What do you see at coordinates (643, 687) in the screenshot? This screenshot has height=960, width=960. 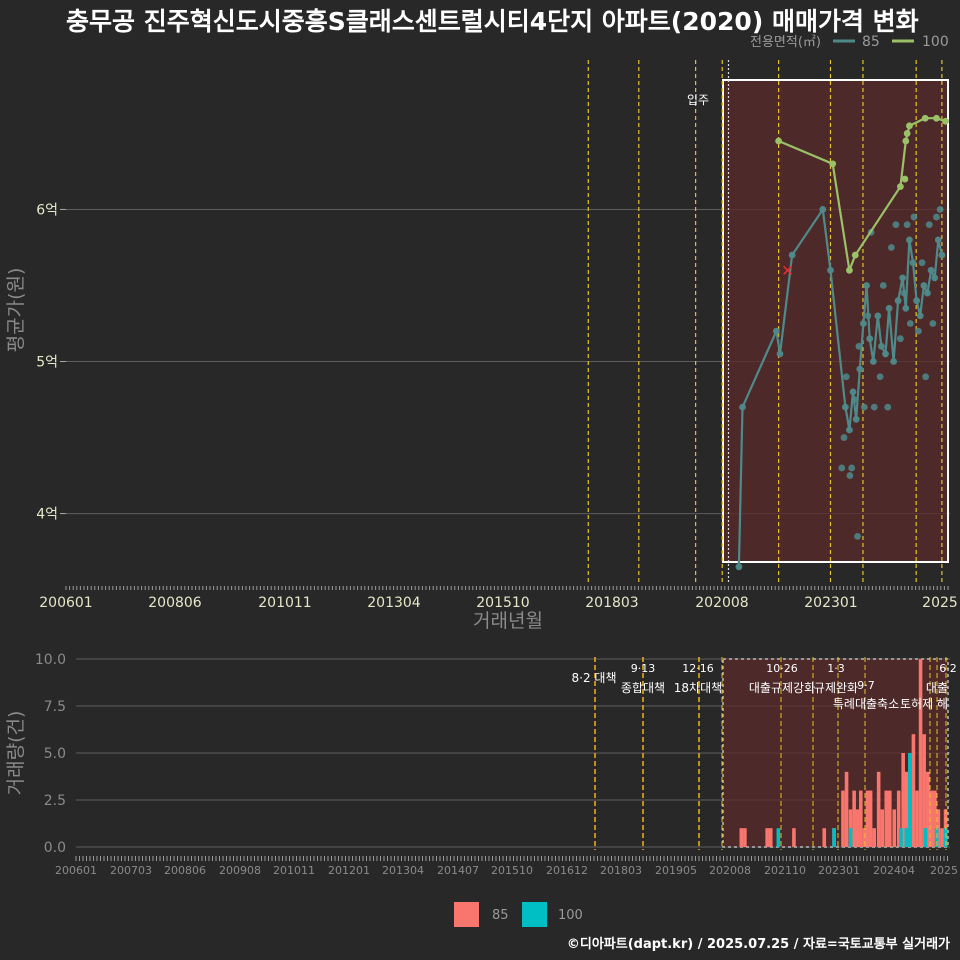 I see `policy-annotation-label: 종합대책` at bounding box center [643, 687].